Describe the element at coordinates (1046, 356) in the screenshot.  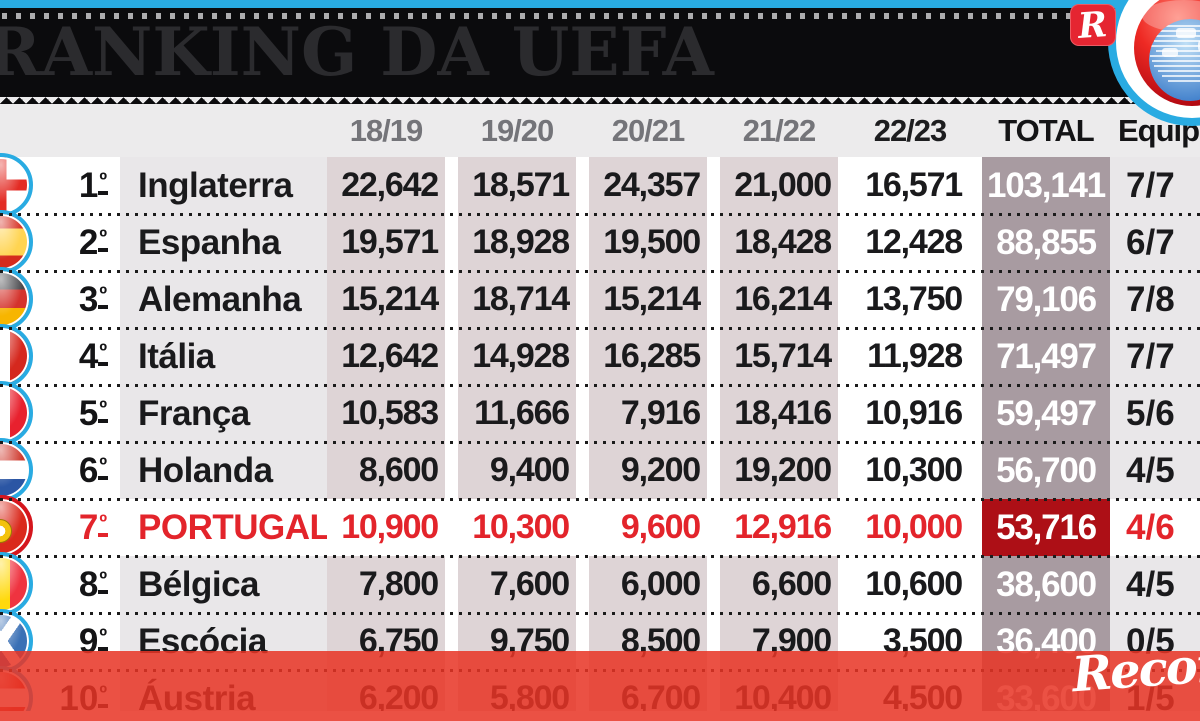
I see `total-cell: 71,497` at that location.